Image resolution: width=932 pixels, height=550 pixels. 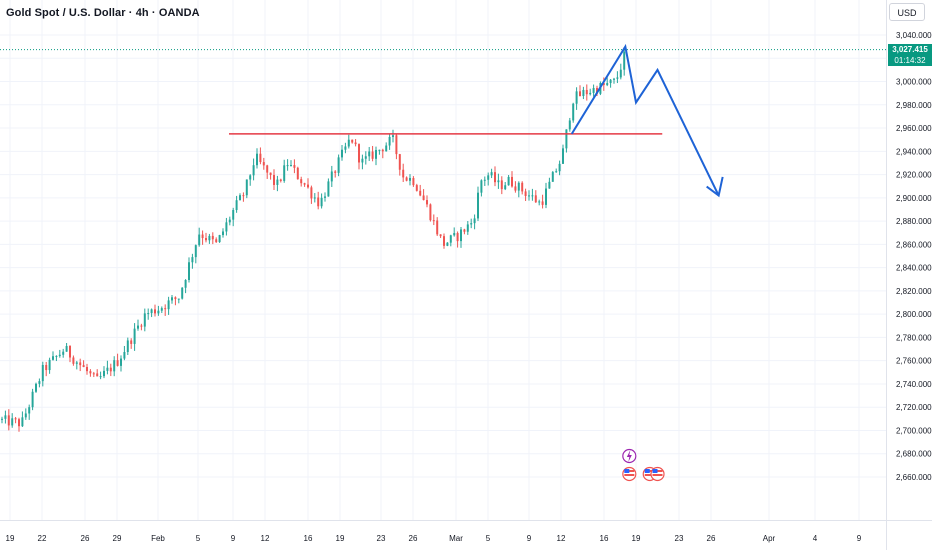 What do you see at coordinates (914, 291) in the screenshot?
I see `y-tick-label: 2,820.000` at bounding box center [914, 291].